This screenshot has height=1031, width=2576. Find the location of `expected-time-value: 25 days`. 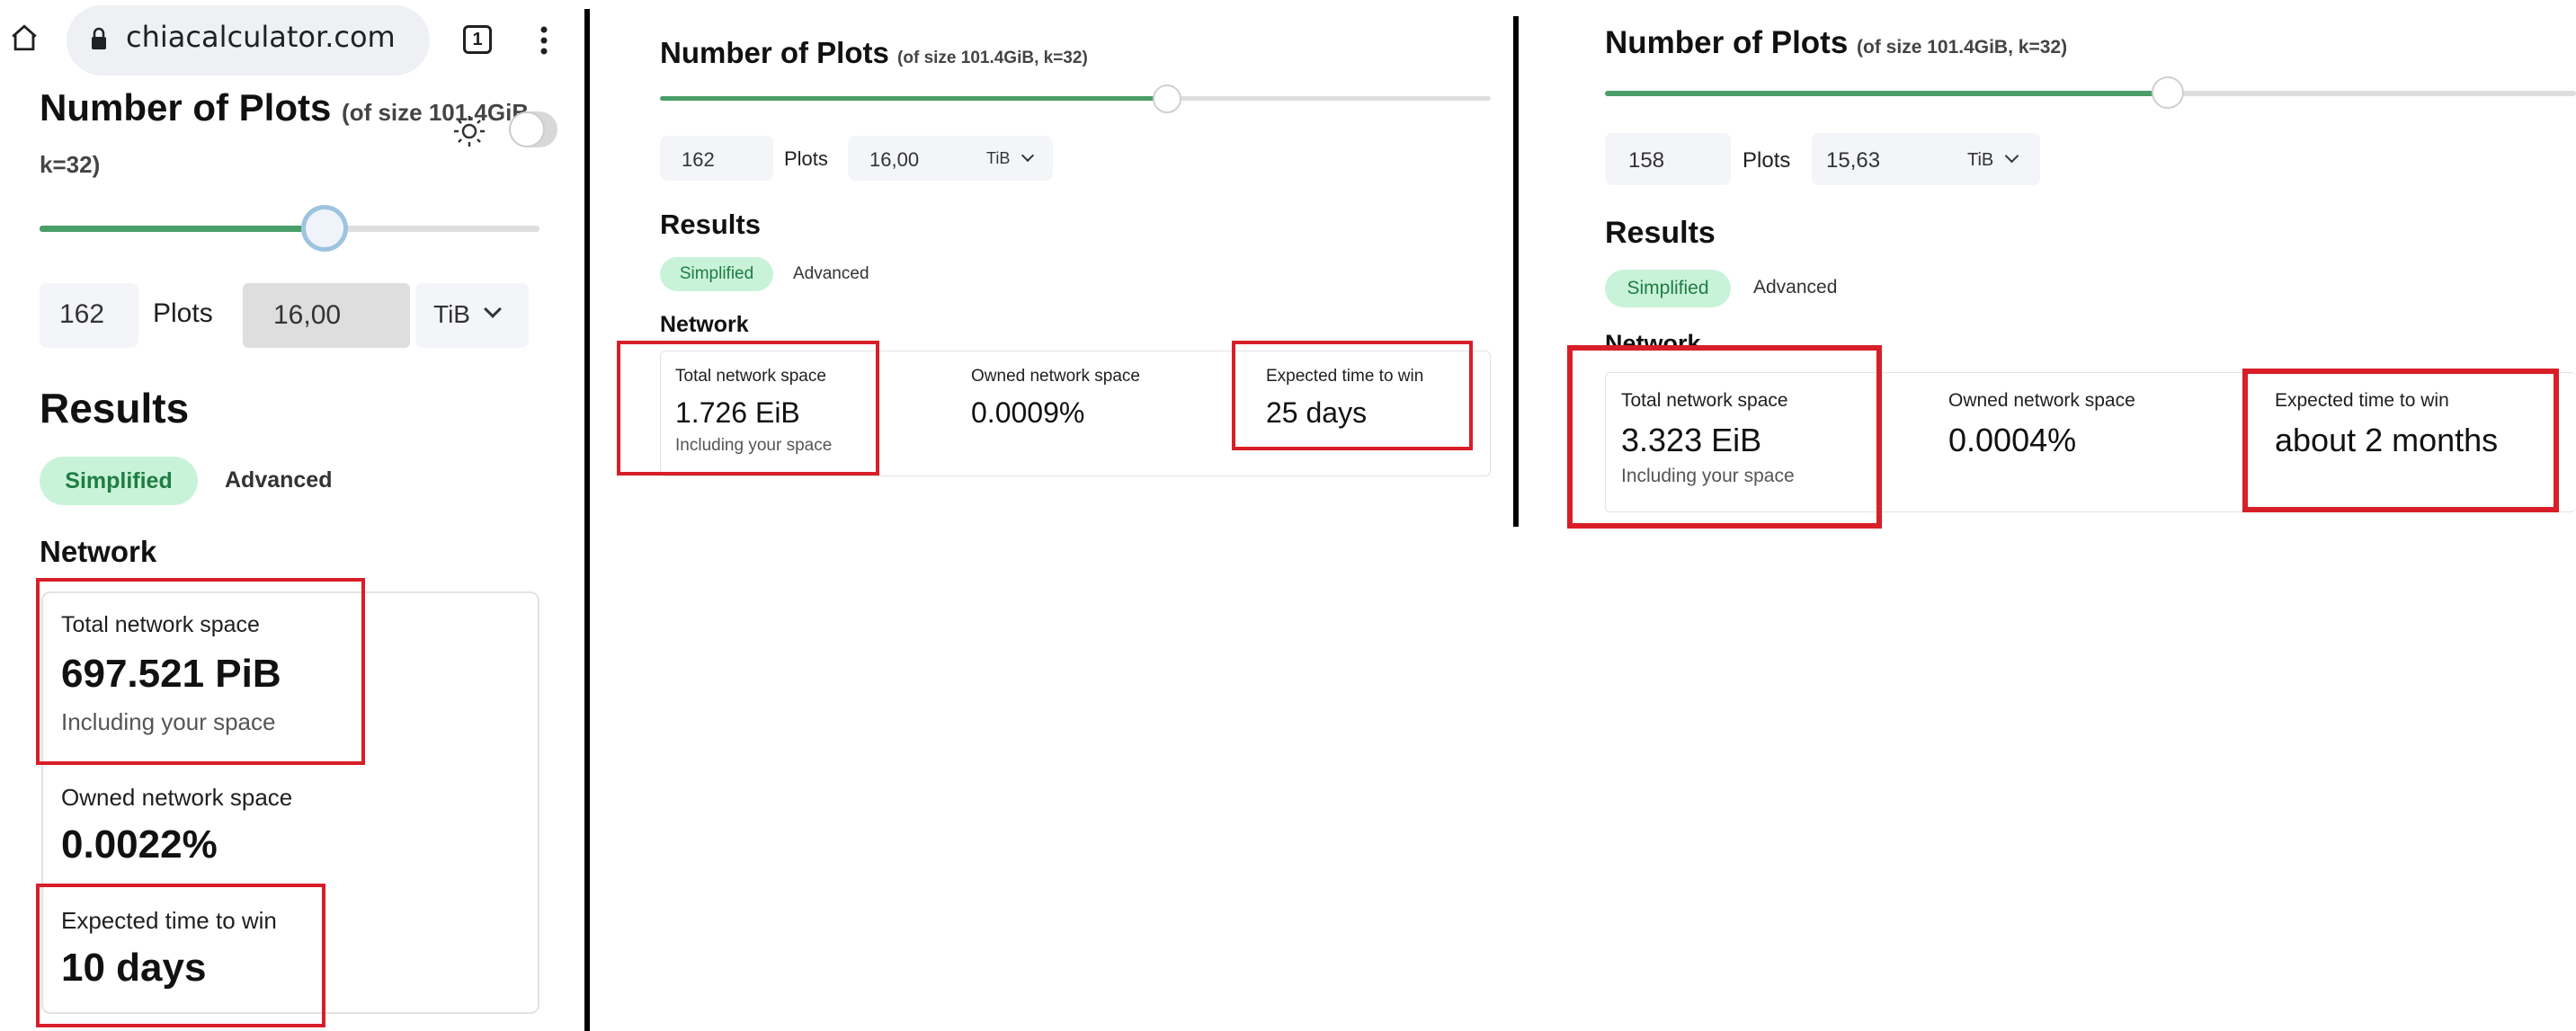

expected-time-value: 25 days is located at coordinates (1317, 412).